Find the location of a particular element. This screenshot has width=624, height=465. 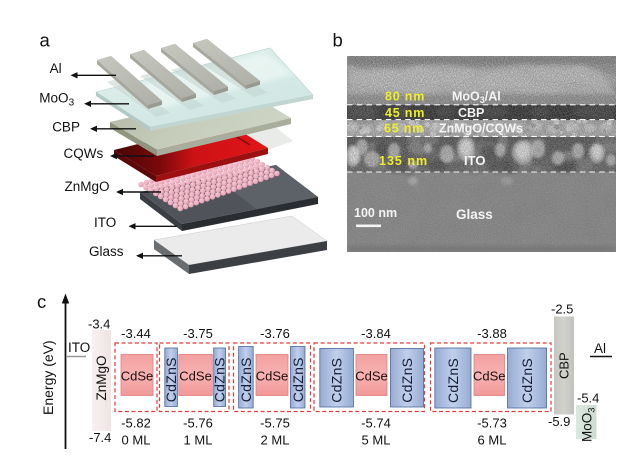

svg-text: 2 ML is located at coordinates (275, 440).